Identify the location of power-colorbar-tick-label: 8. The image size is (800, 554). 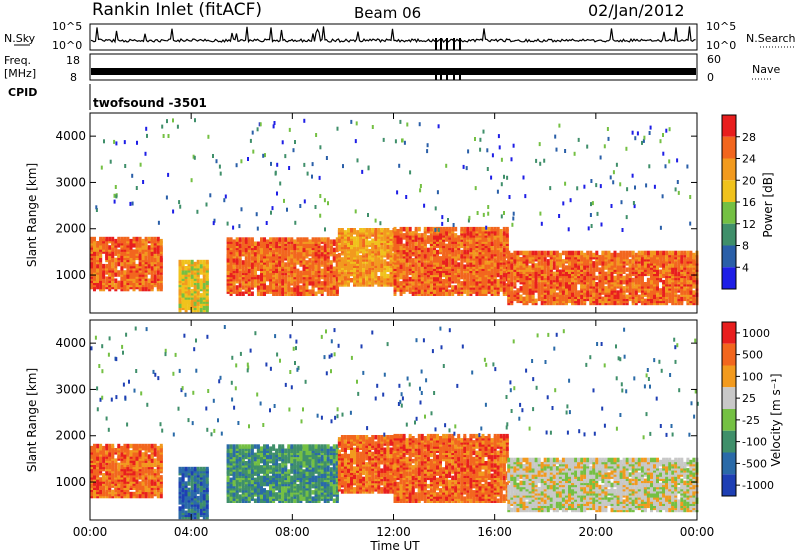
(745, 246).